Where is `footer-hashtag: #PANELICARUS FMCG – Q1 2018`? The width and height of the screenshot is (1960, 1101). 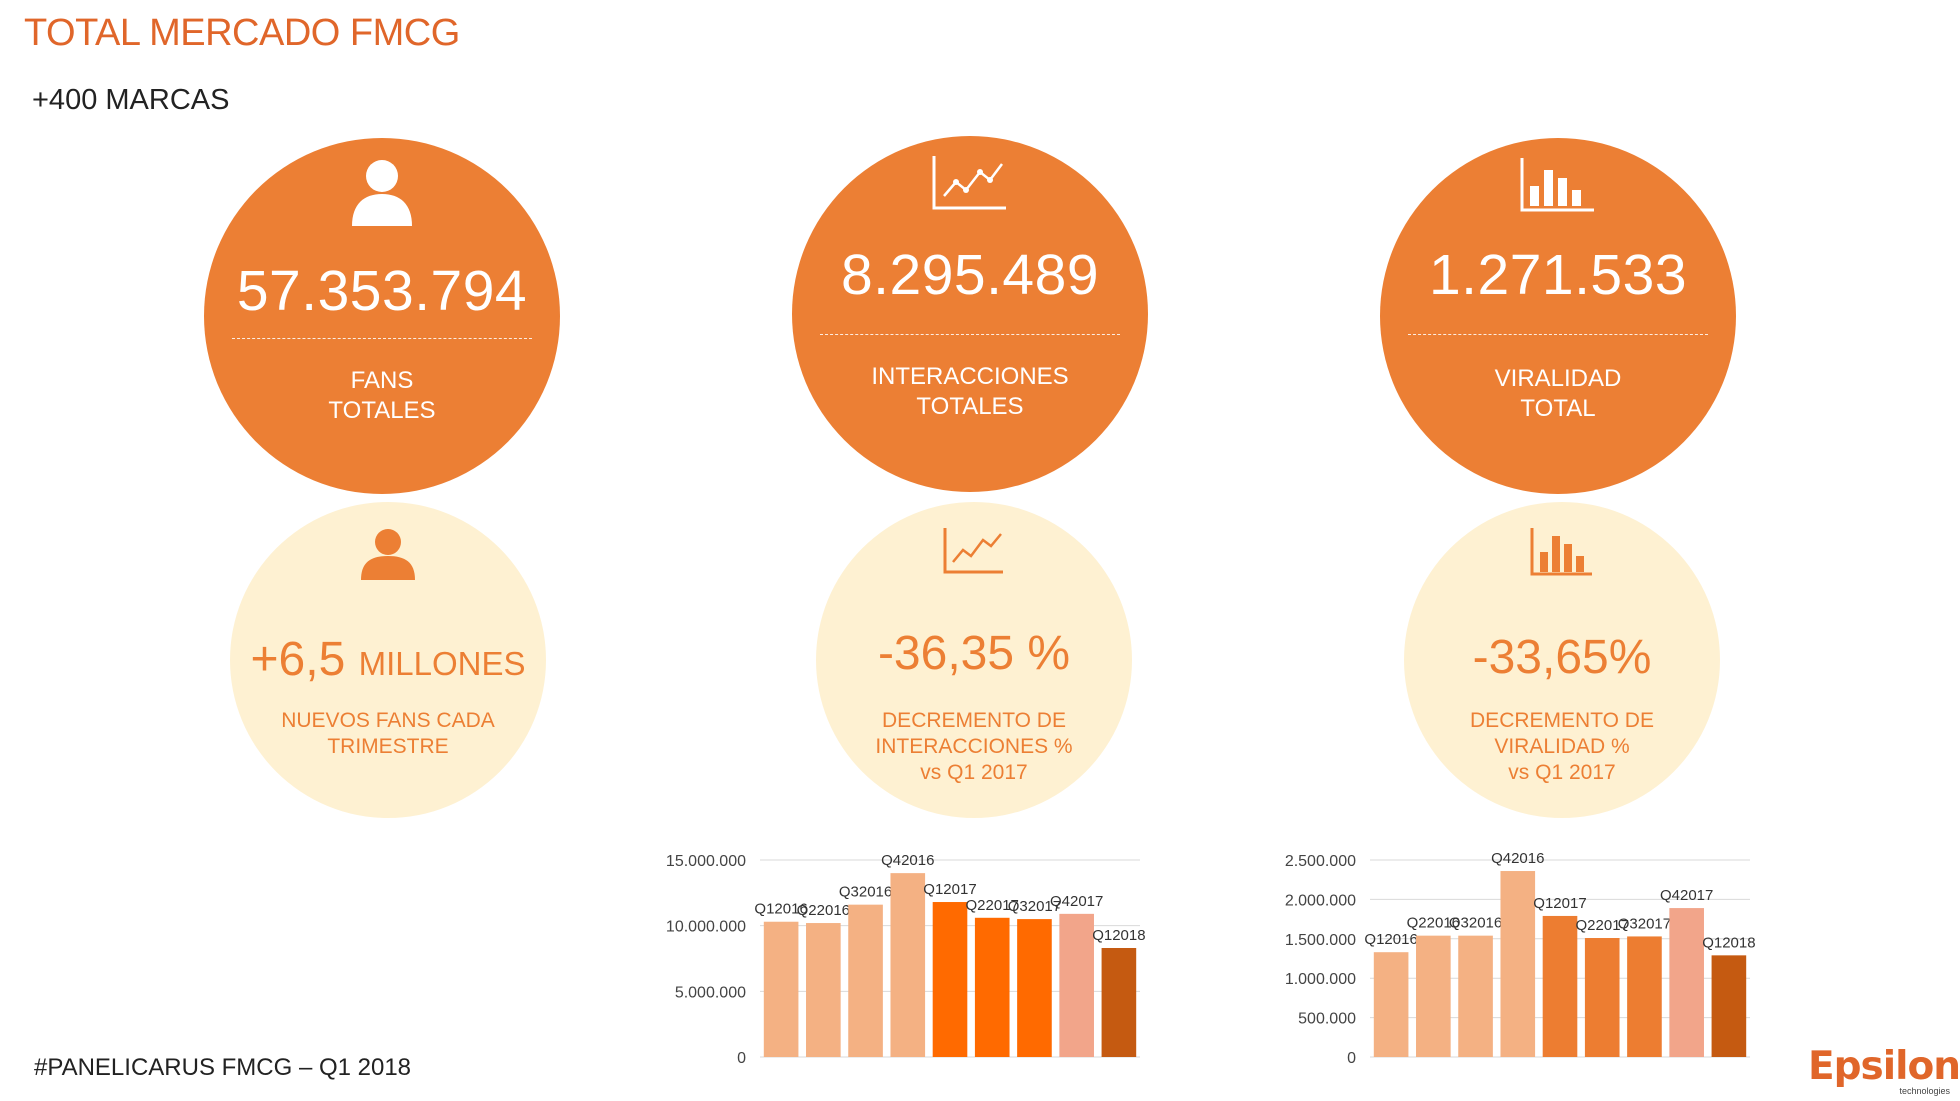
footer-hashtag: #PANELICARUS FMCG – Q1 2018 is located at coordinates (223, 1067).